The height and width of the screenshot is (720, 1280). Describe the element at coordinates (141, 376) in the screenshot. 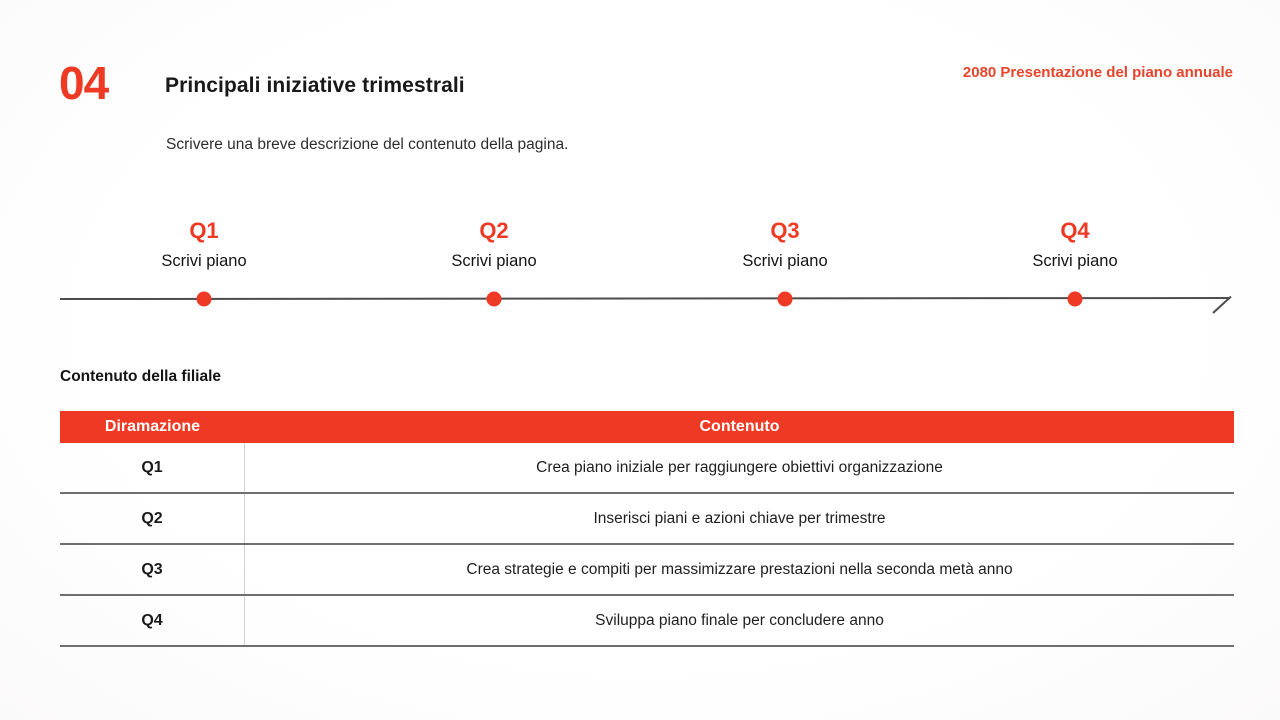

I see `table-section-title: Contenuto della filiale` at that location.